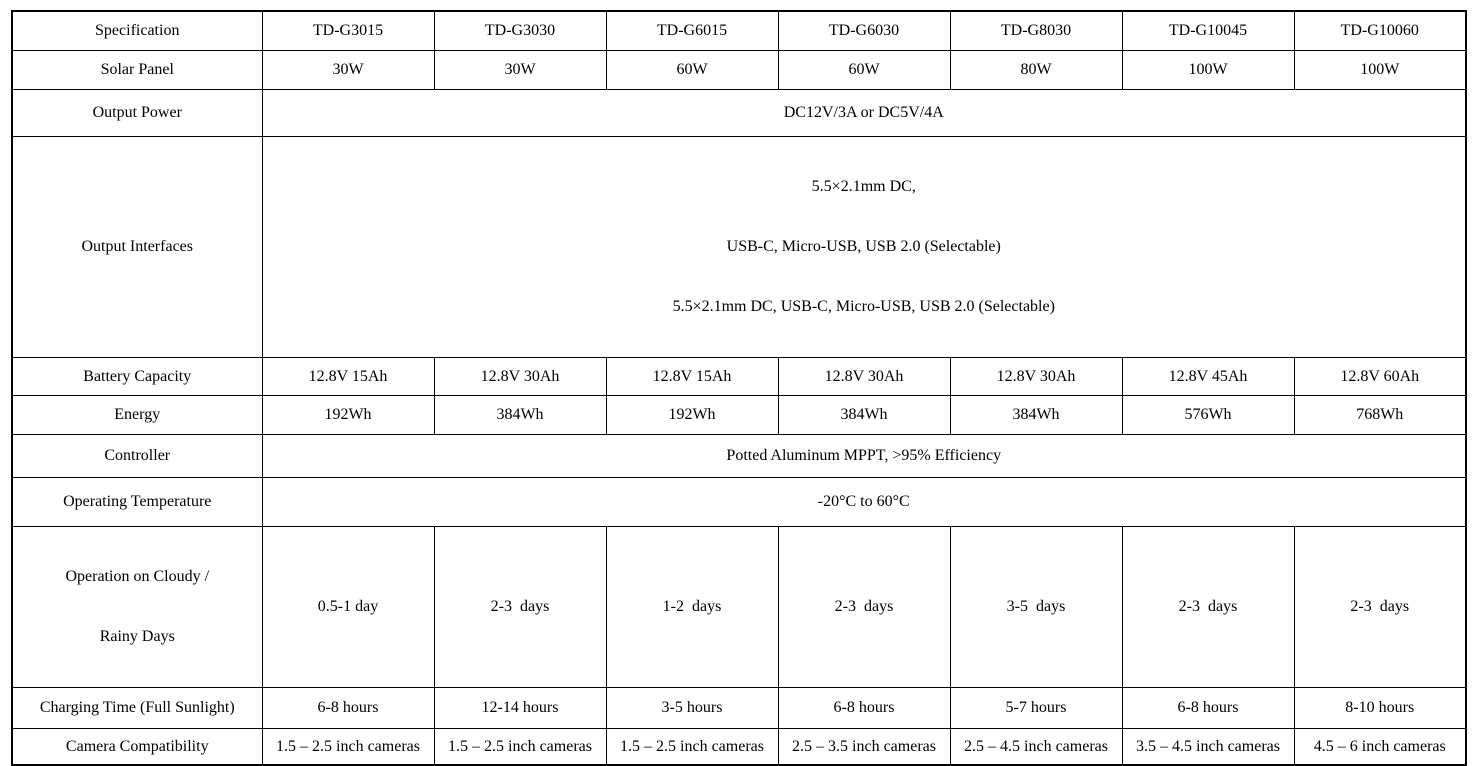 This screenshot has width=1474, height=766. What do you see at coordinates (1208, 747) in the screenshot?
I see `spec-cell: 3.5 – 4.5 inch cameras` at bounding box center [1208, 747].